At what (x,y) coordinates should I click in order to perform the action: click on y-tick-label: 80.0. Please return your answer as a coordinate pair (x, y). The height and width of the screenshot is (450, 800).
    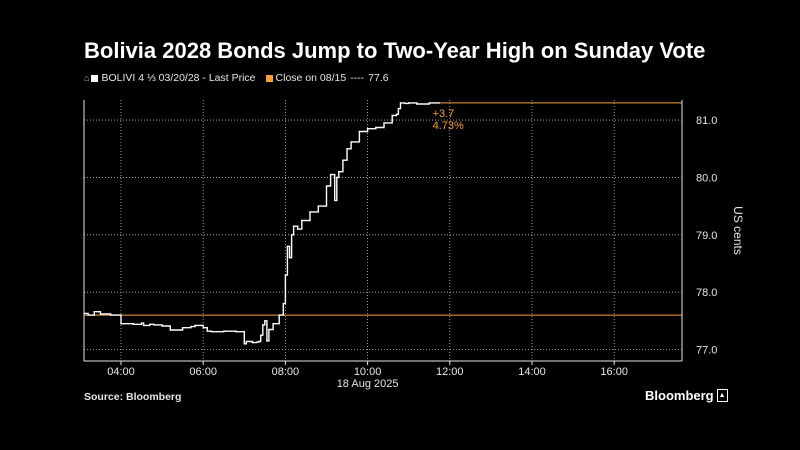
    Looking at the image, I should click on (706, 178).